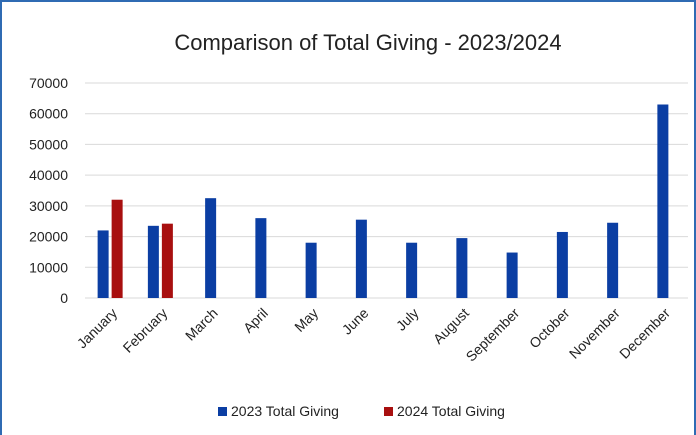 The height and width of the screenshot is (435, 696). Describe the element at coordinates (153, 261) in the screenshot. I see `bar-2023-february` at that location.